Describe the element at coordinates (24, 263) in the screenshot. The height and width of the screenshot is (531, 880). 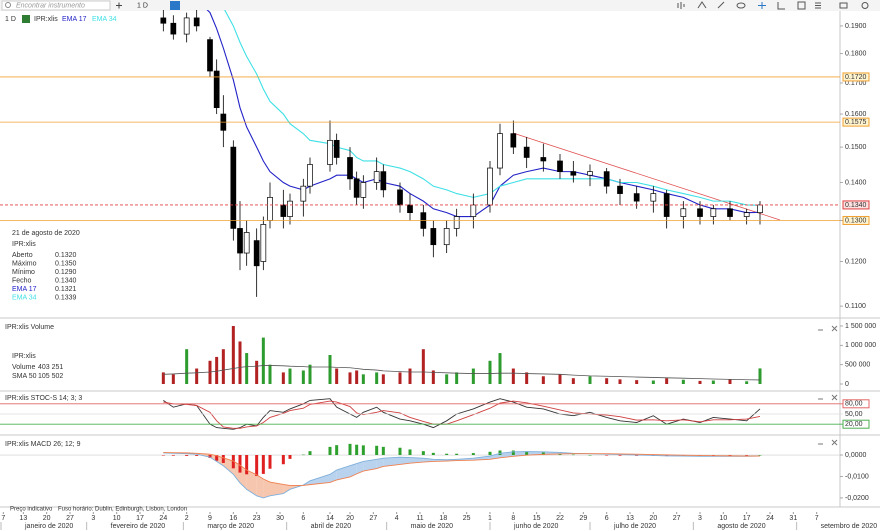
I see `info-label: Máximo` at that location.